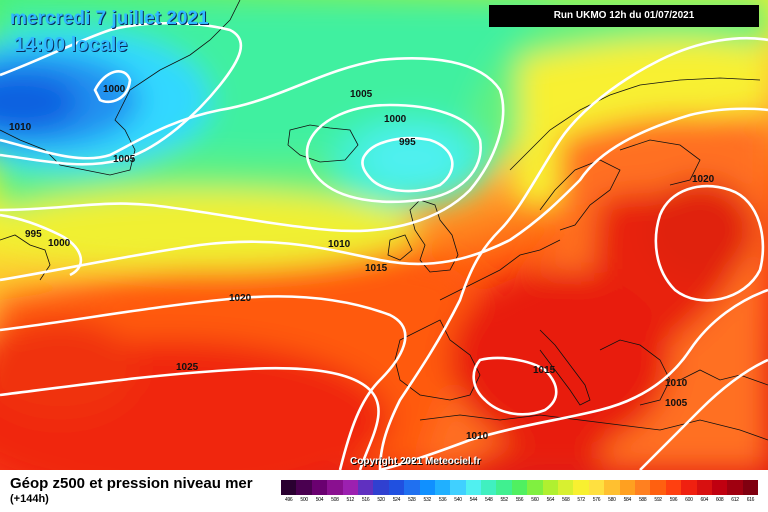 This screenshot has height=512, width=768. Describe the element at coordinates (442, 500) in the screenshot. I see `scale-label: 536` at that location.